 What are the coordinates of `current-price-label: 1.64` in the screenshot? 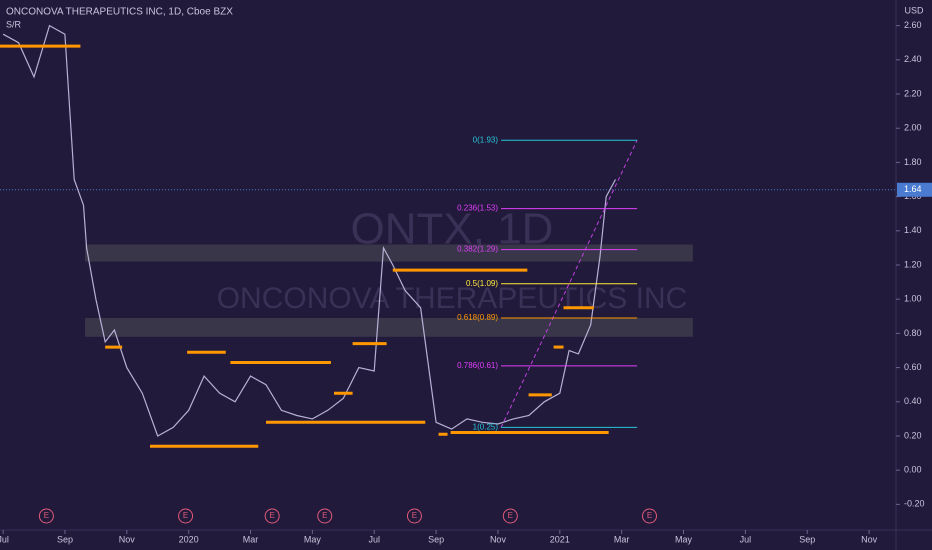 It's located at (913, 189).